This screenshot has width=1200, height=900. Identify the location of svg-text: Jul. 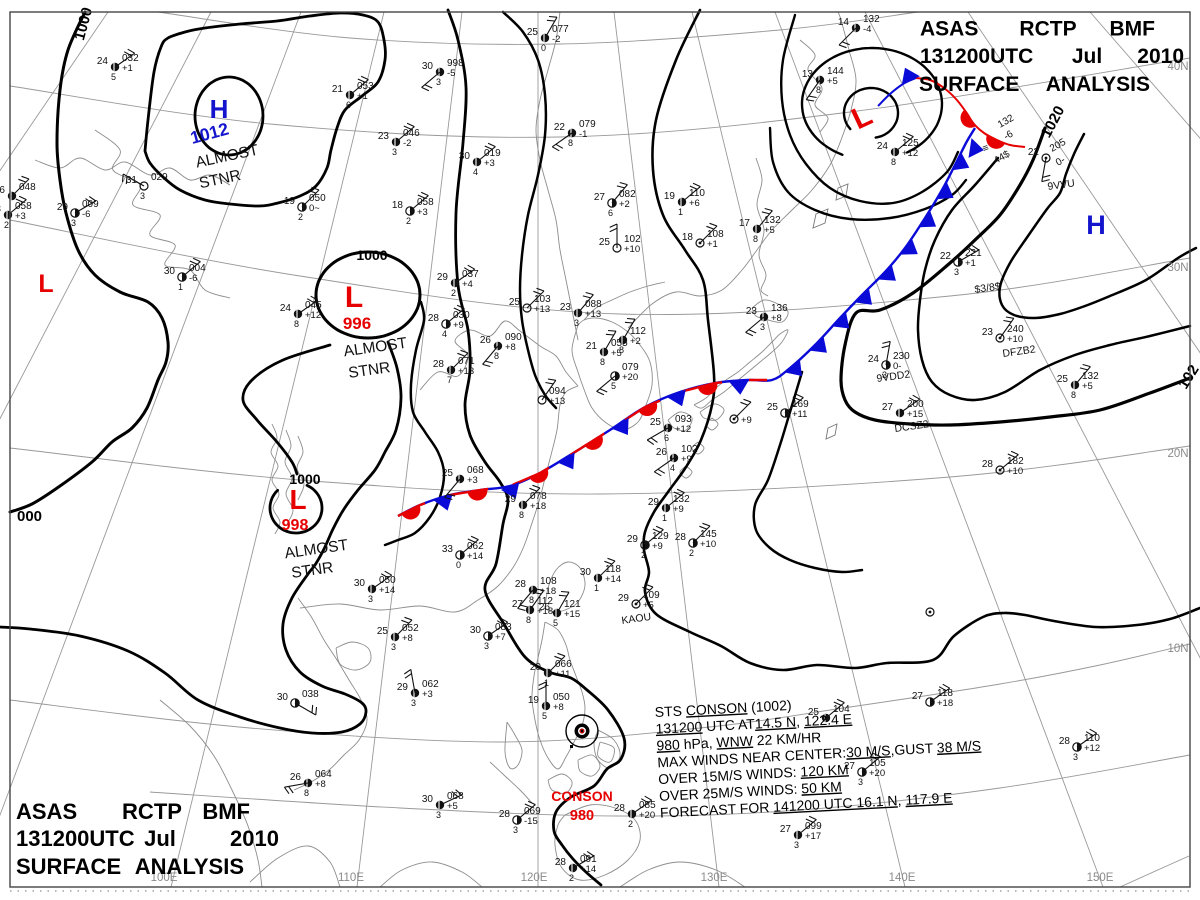
(160, 838).